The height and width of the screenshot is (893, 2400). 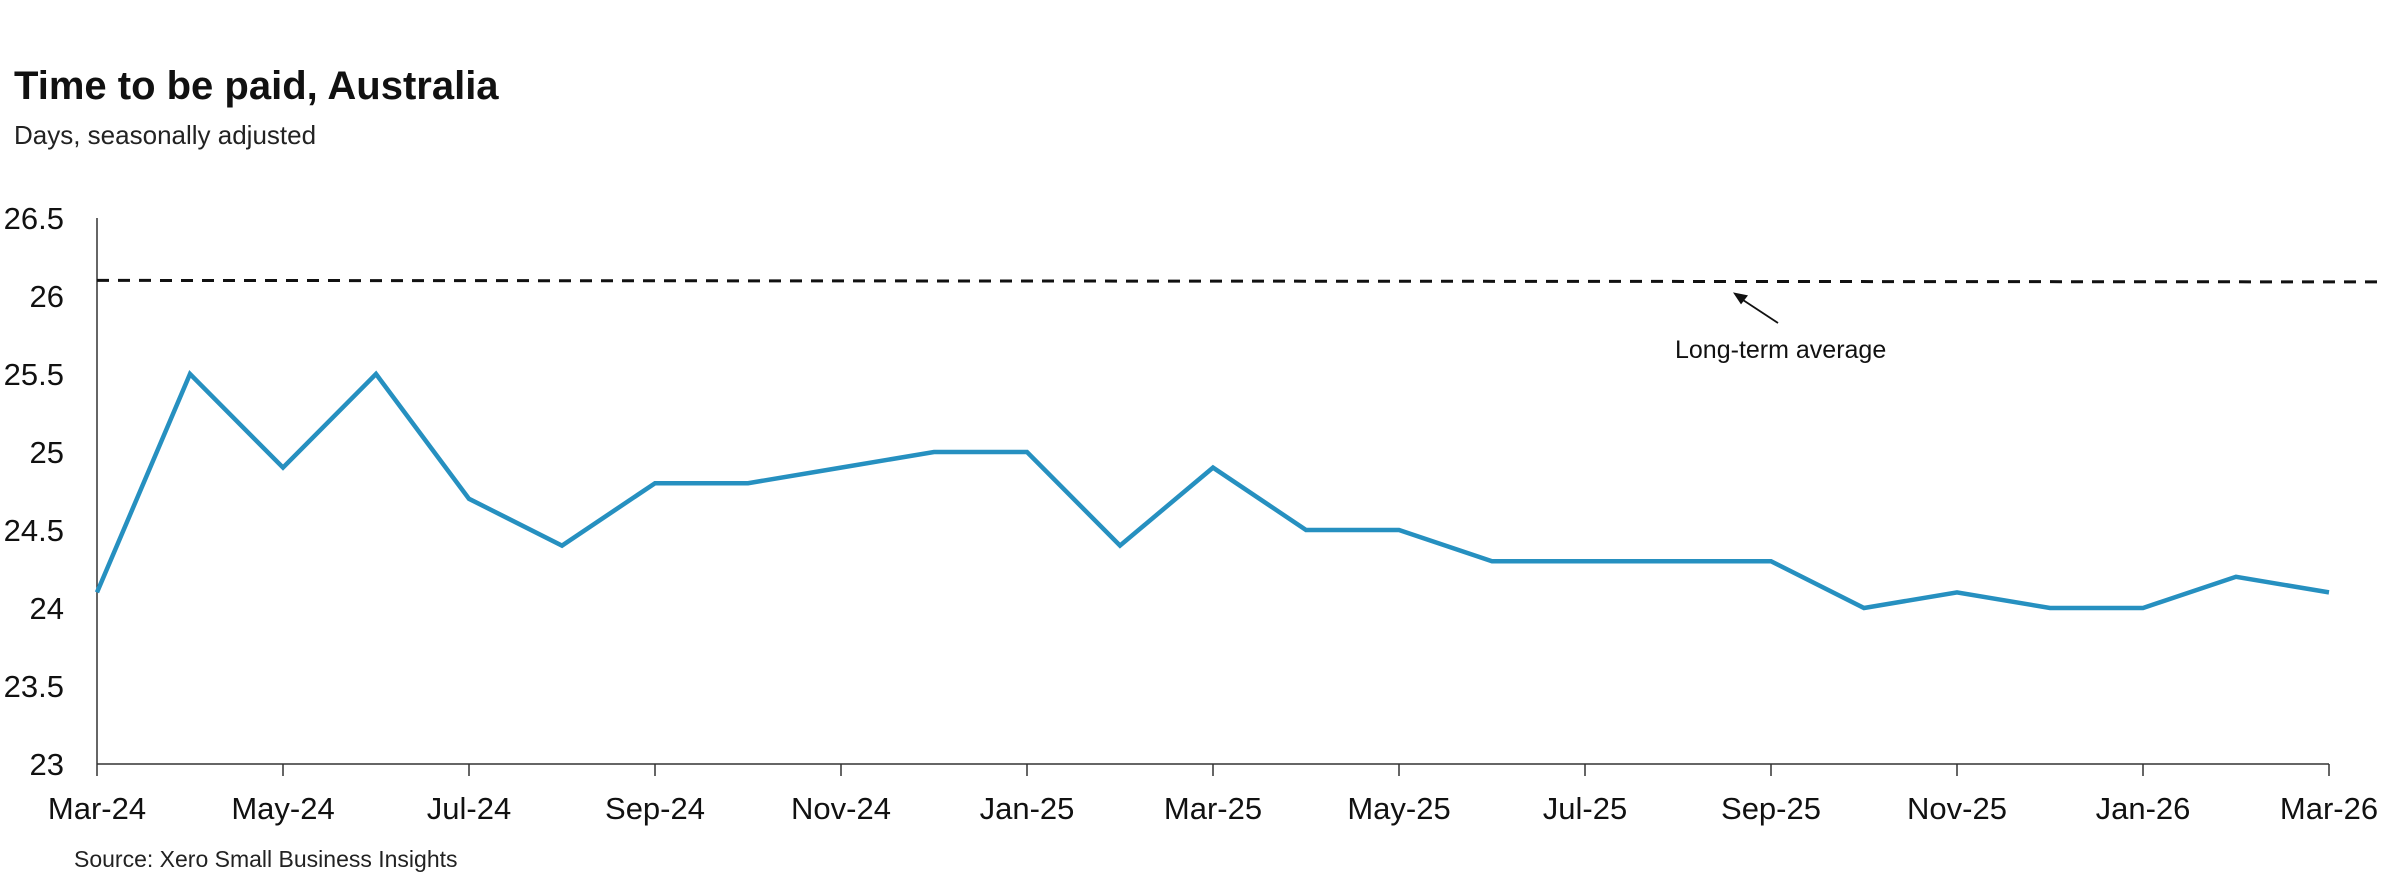 I want to click on y-tick-label: 25.5, so click(x=34, y=374).